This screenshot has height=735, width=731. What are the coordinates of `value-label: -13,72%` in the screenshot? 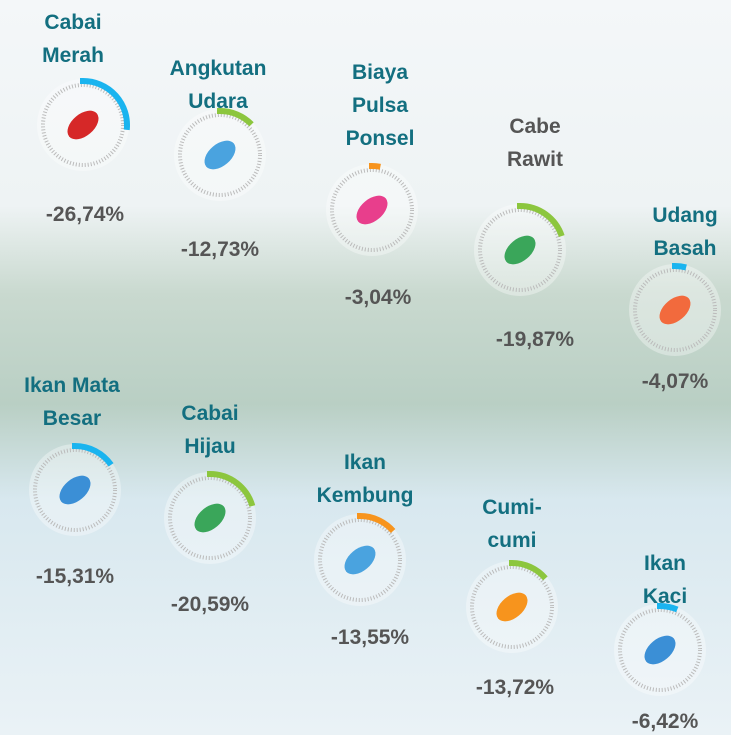 It's located at (515, 687).